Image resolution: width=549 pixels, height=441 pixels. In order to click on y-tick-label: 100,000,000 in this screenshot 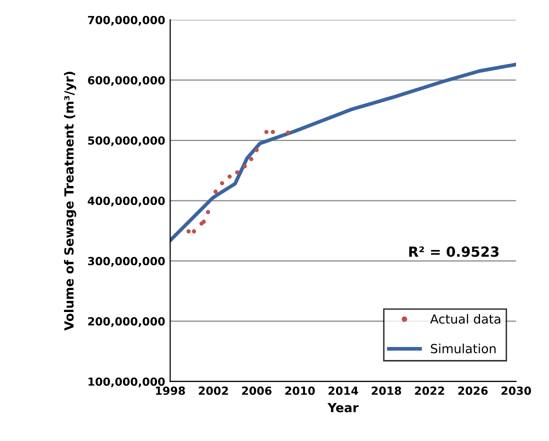, I will do `click(126, 382)`.